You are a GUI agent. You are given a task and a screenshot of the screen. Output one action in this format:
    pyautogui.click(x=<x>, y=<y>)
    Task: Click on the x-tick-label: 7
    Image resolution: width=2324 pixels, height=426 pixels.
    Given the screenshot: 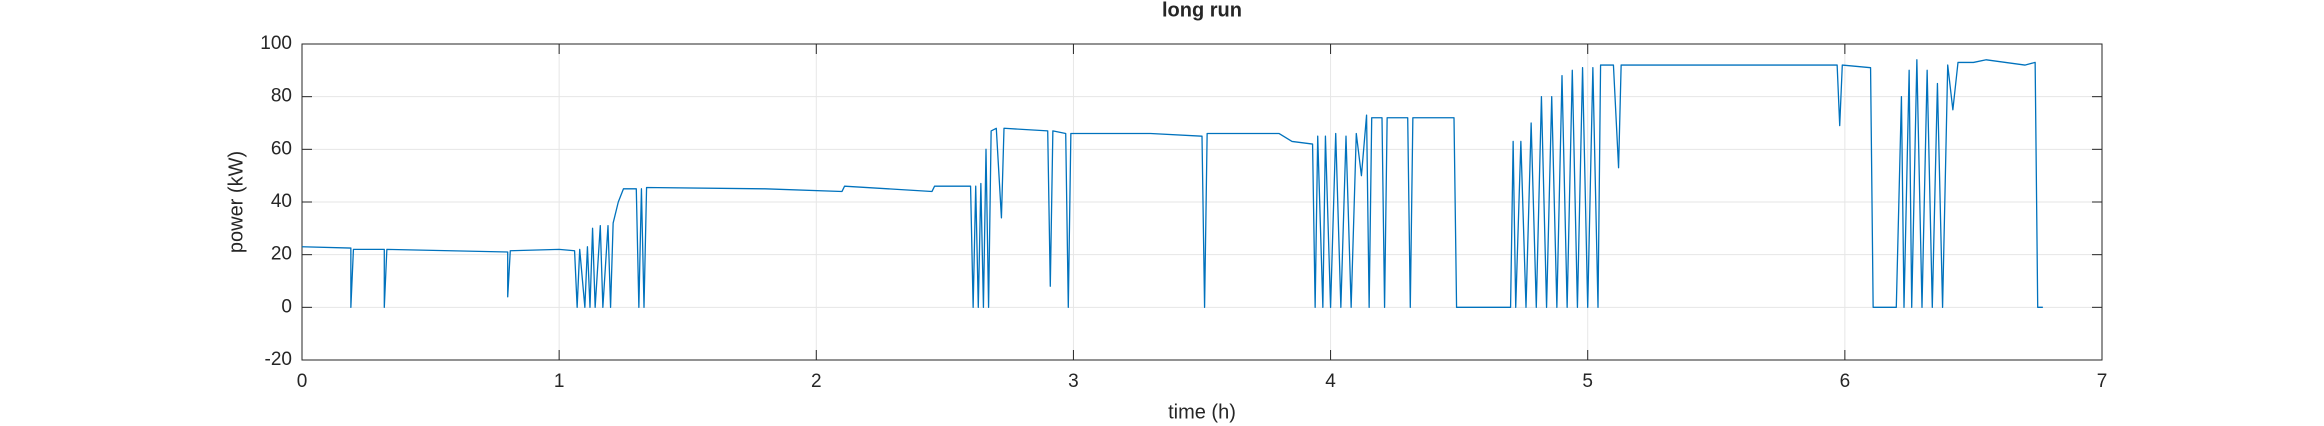 What is the action you would take?
    pyautogui.click(x=2102, y=381)
    